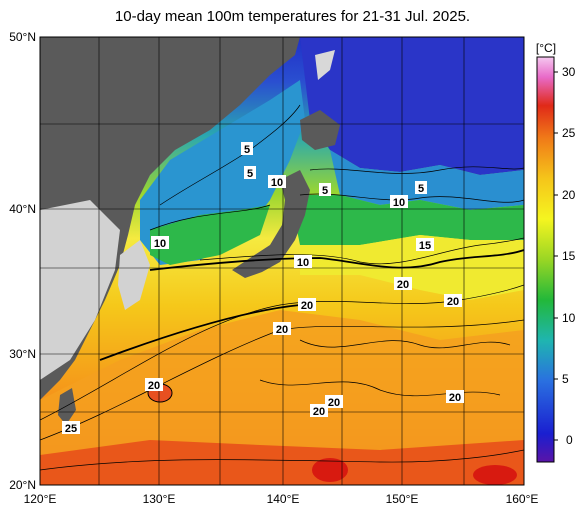 This screenshot has width=585, height=512. I want to click on longitude-axis: 120°E 130°E 140°E 150°E 160°E, so click(281, 499).